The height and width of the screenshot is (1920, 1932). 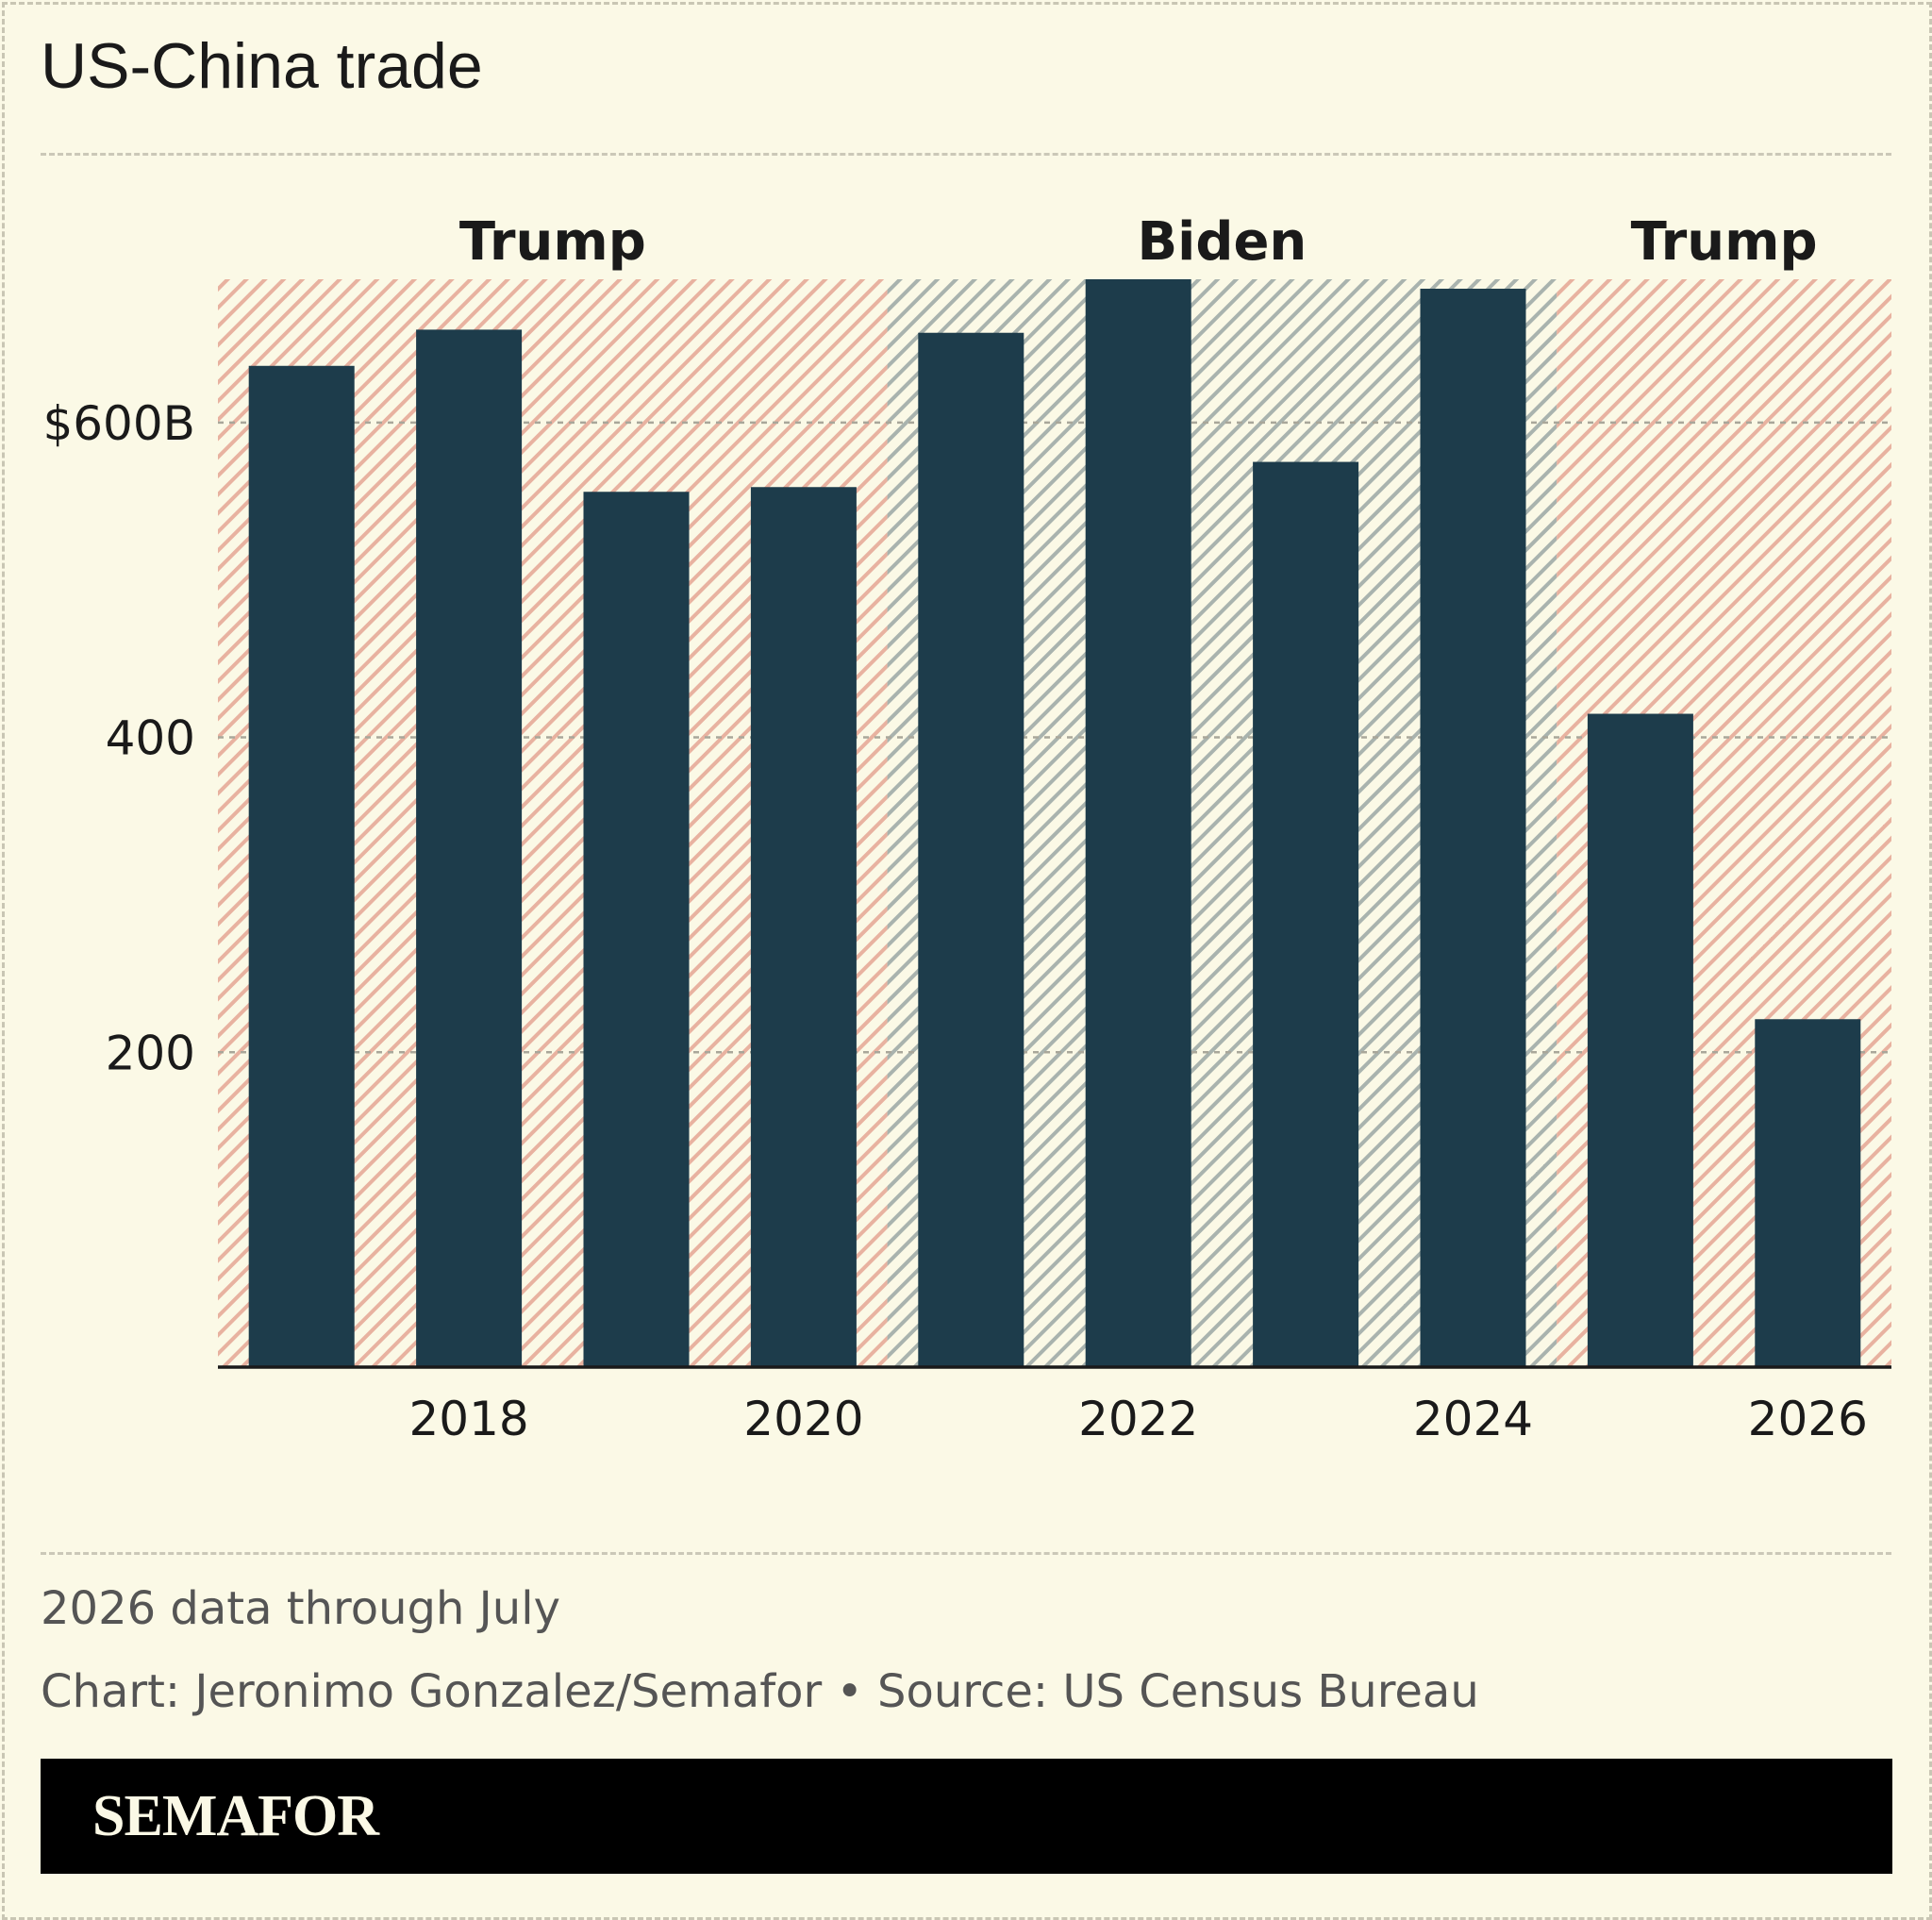 I want to click on period-label-trump-0: Trump, so click(x=552, y=242).